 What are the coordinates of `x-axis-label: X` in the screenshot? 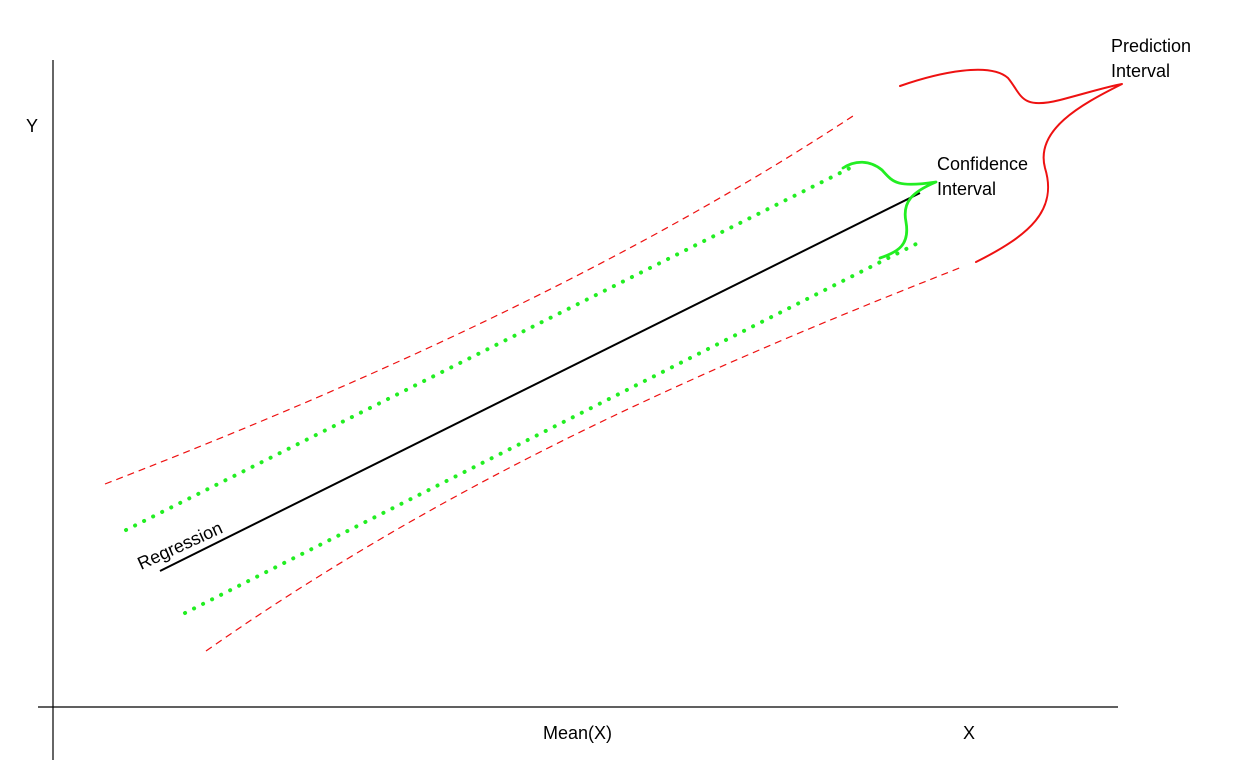 It's located at (969, 733).